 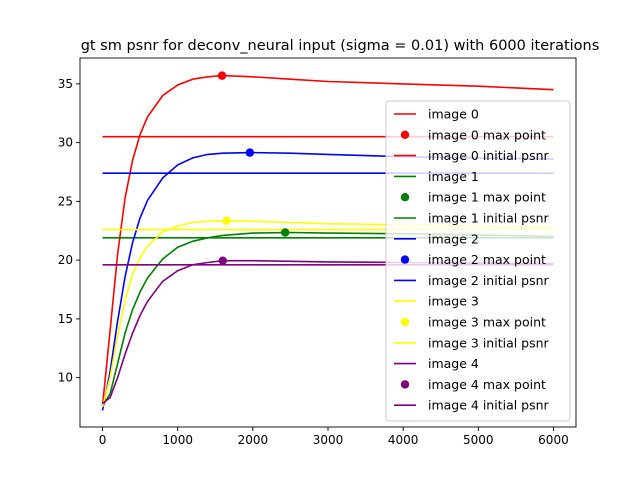 I want to click on legend-label-image-0-initial-psnr: image 0 initial psnr, so click(x=489, y=155).